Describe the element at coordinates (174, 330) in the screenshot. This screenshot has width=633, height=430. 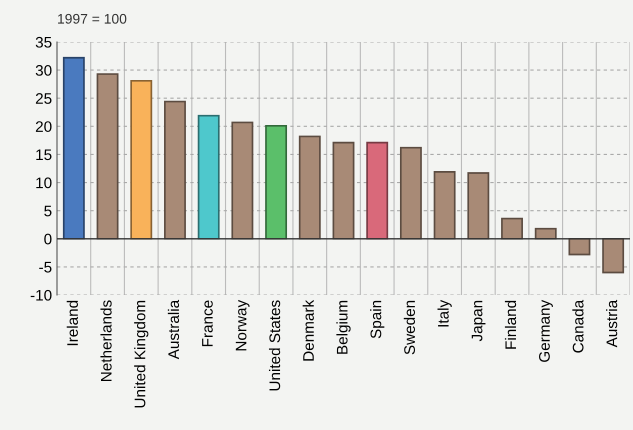
I see `x-tick-label: Australia` at that location.